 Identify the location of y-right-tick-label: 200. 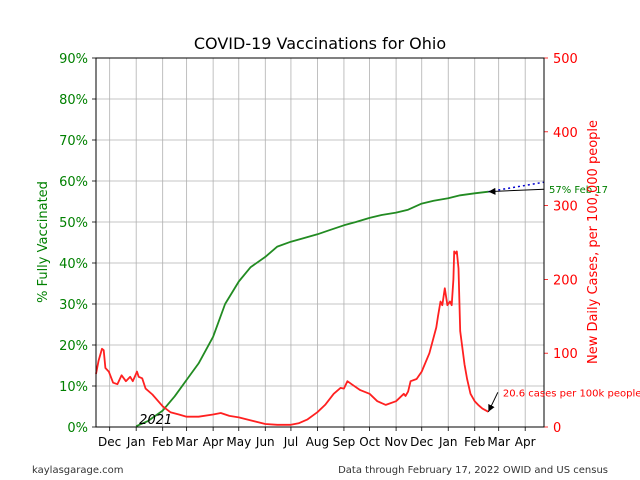
(565, 280).